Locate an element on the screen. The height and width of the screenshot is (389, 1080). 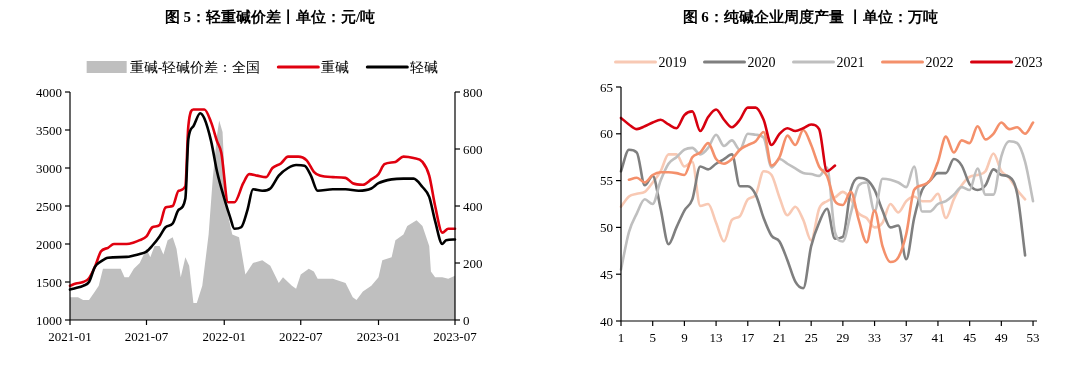
x-tick-label: 2023-01 is located at coordinates (378, 336).